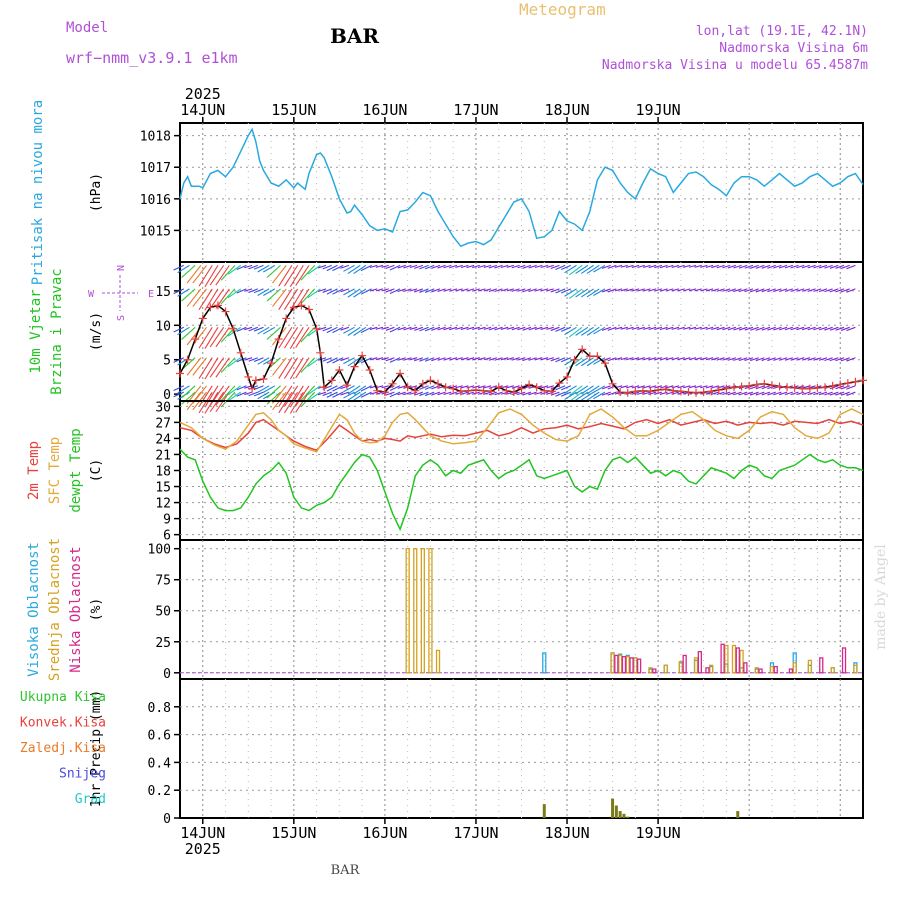  I want to click on y-tick-label: 1018, so click(155, 137).